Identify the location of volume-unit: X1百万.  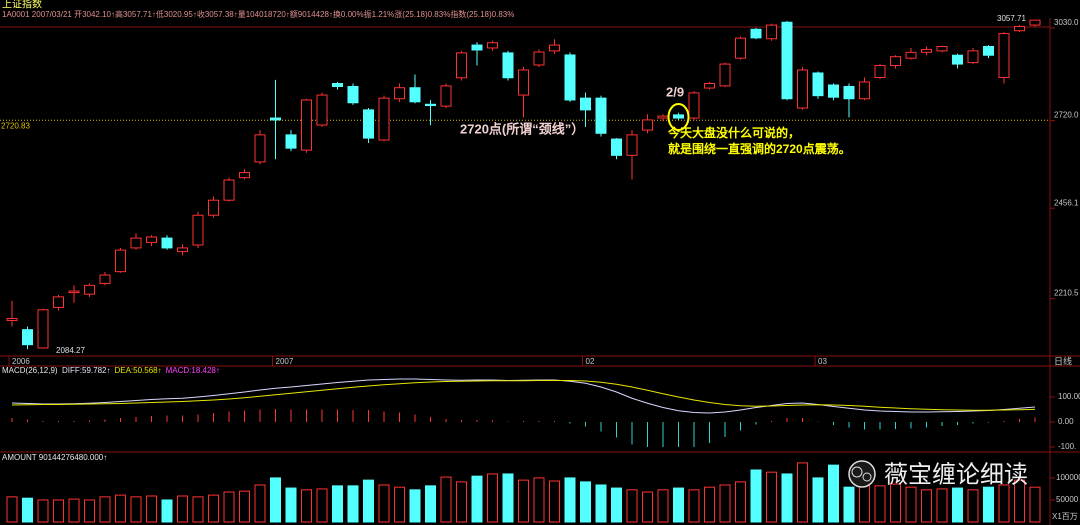
(1065, 516).